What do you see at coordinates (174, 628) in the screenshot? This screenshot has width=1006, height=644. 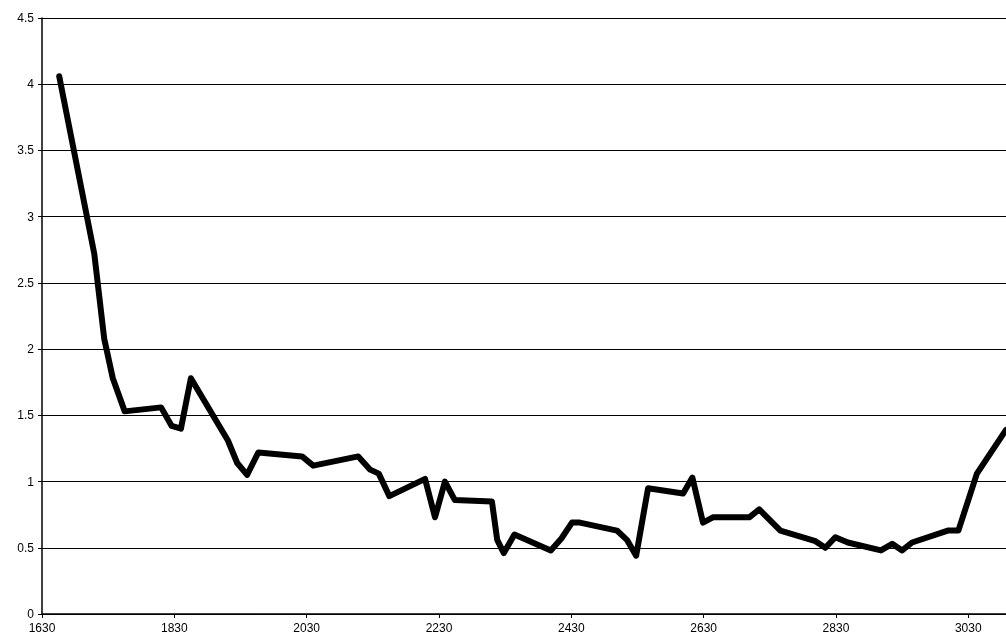 I see `x-tick-label: 1830` at bounding box center [174, 628].